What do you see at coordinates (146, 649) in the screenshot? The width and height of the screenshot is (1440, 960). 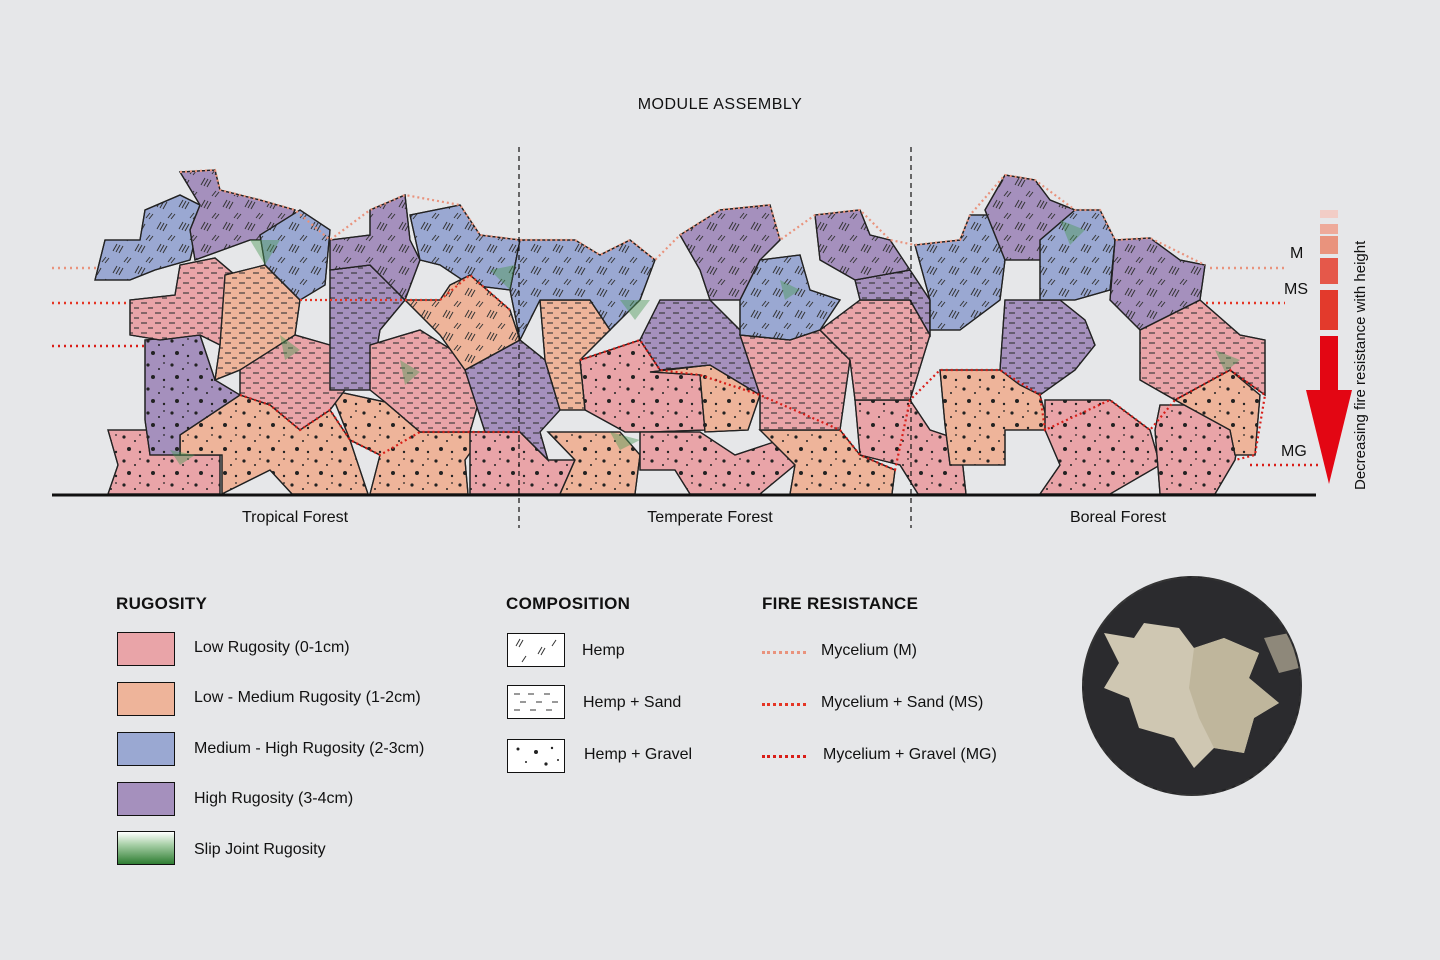 I see `swatch-low-rugosity` at bounding box center [146, 649].